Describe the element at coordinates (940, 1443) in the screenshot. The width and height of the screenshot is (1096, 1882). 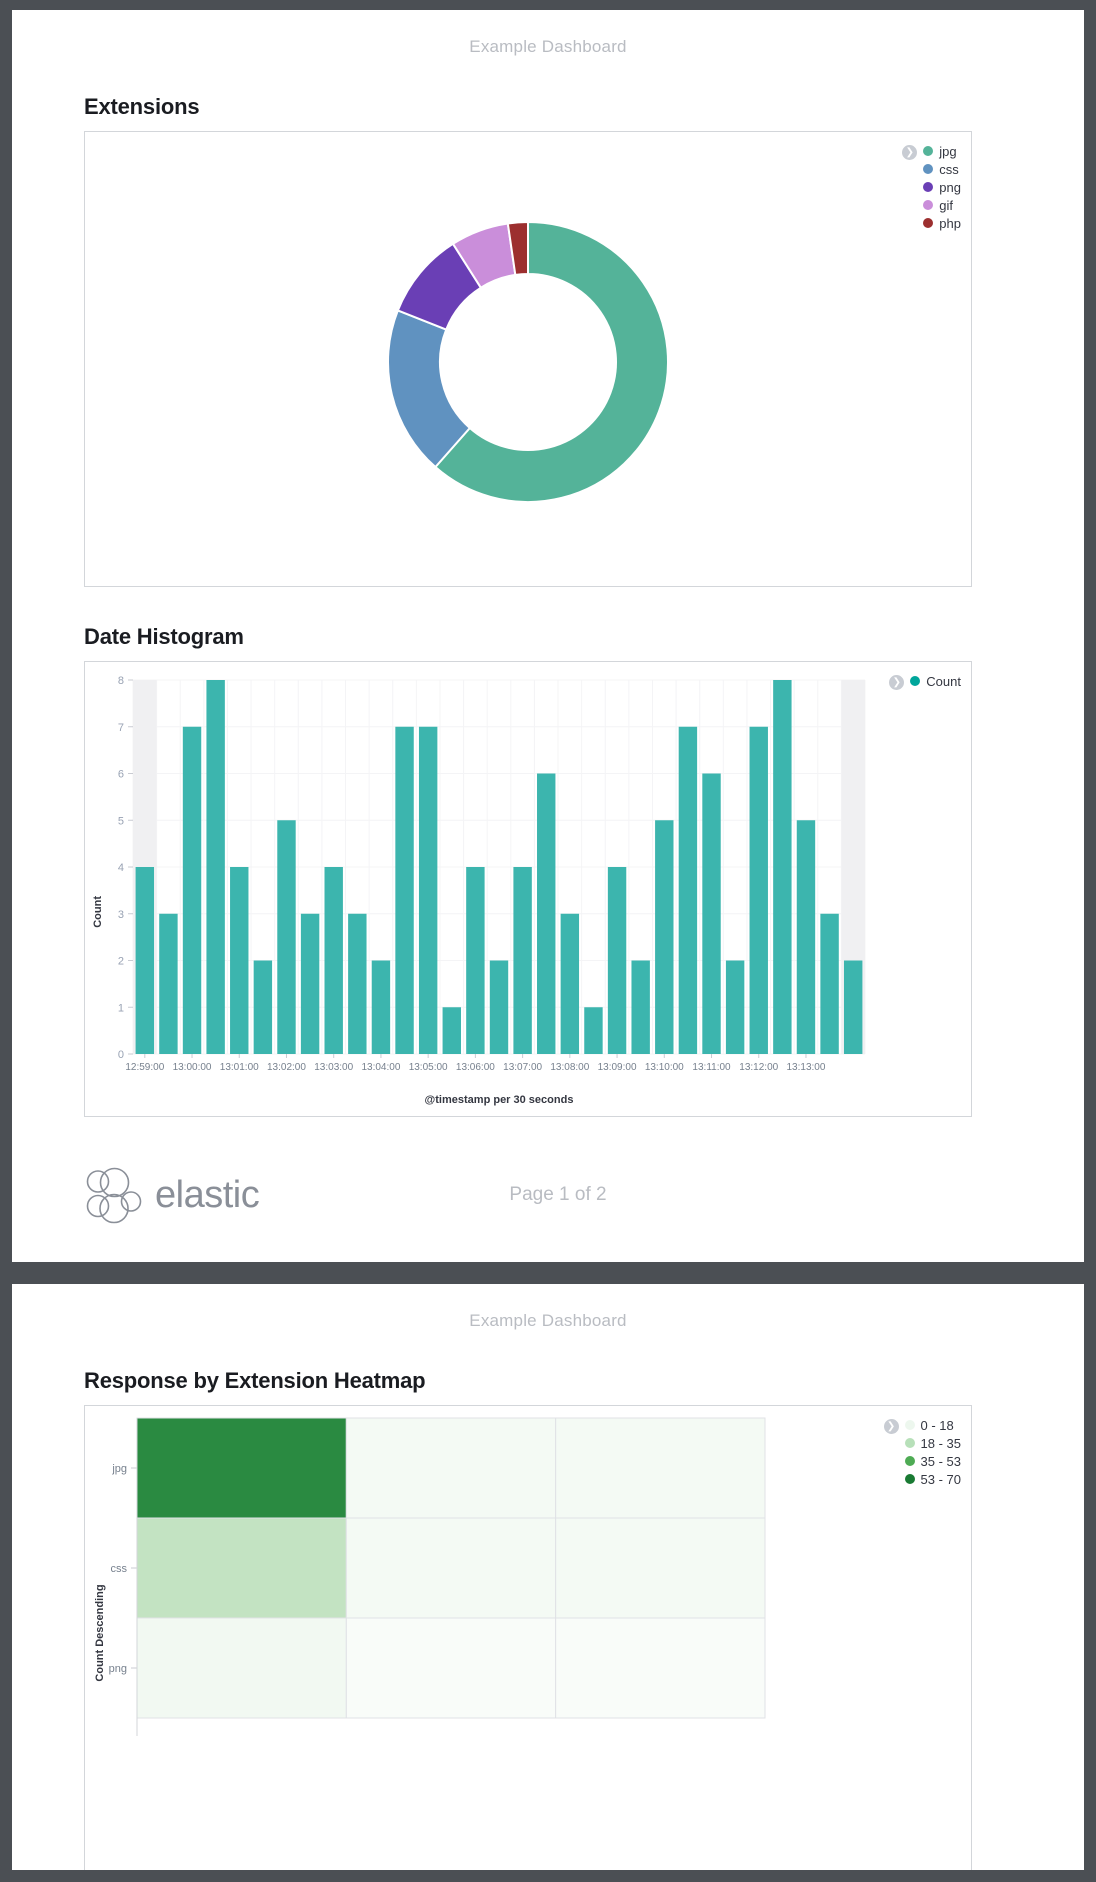
I see `legend-label: 18 - 35` at that location.